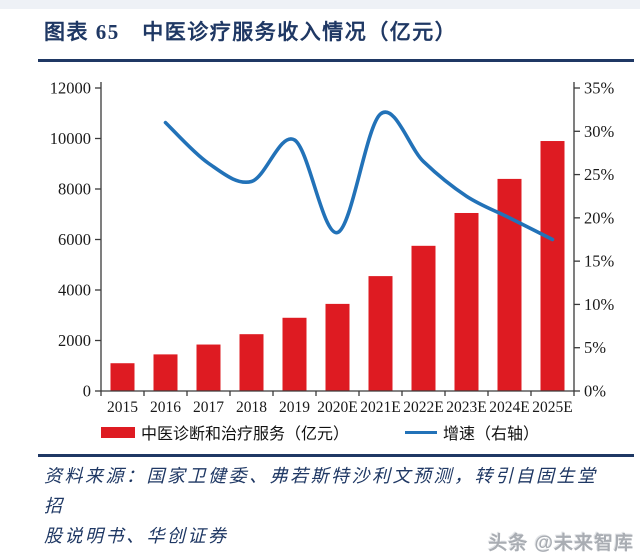 Image resolution: width=640 pixels, height=559 pixels. I want to click on bar-2025E, so click(552, 266).